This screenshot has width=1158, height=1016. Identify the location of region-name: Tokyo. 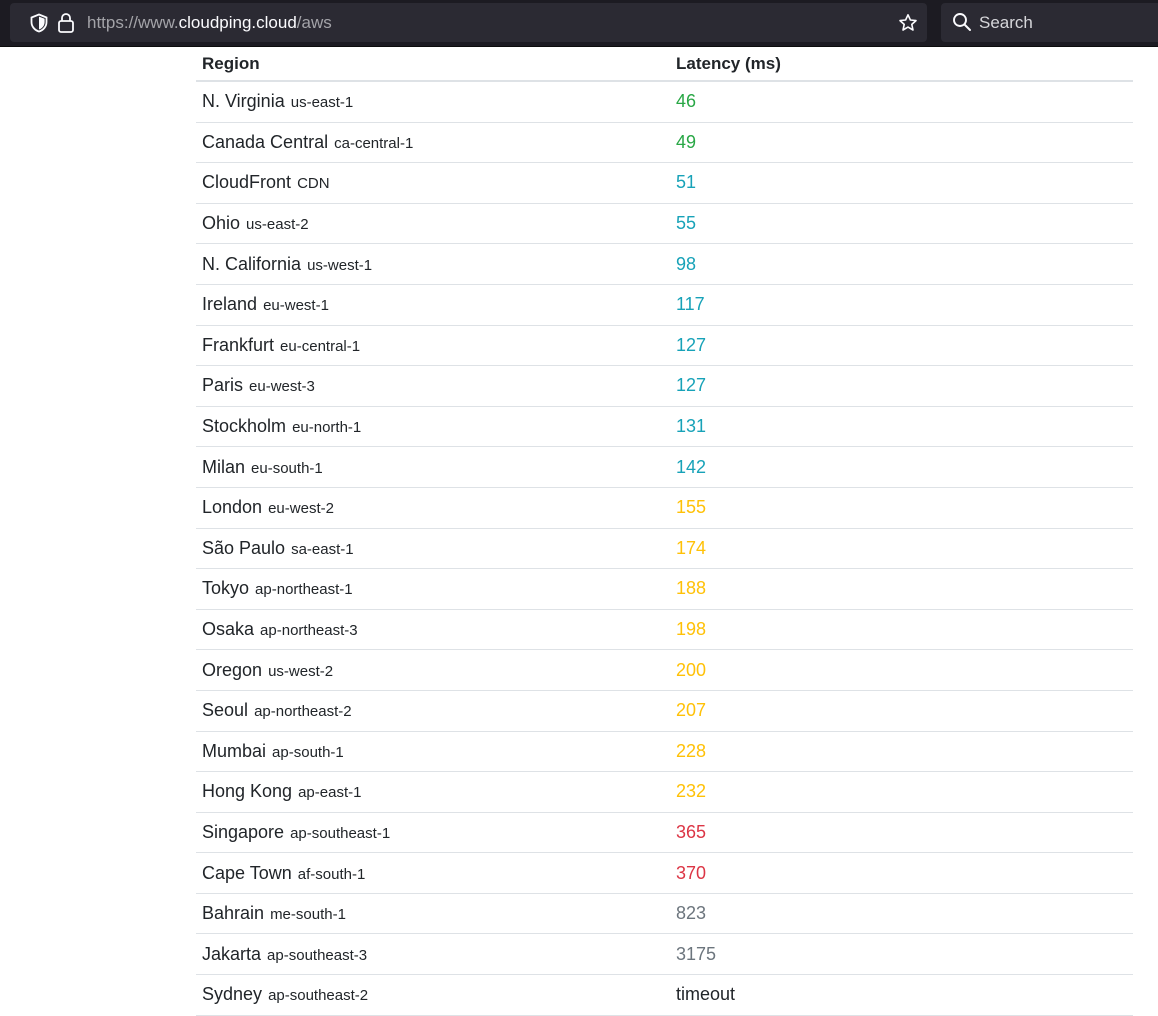
(226, 588).